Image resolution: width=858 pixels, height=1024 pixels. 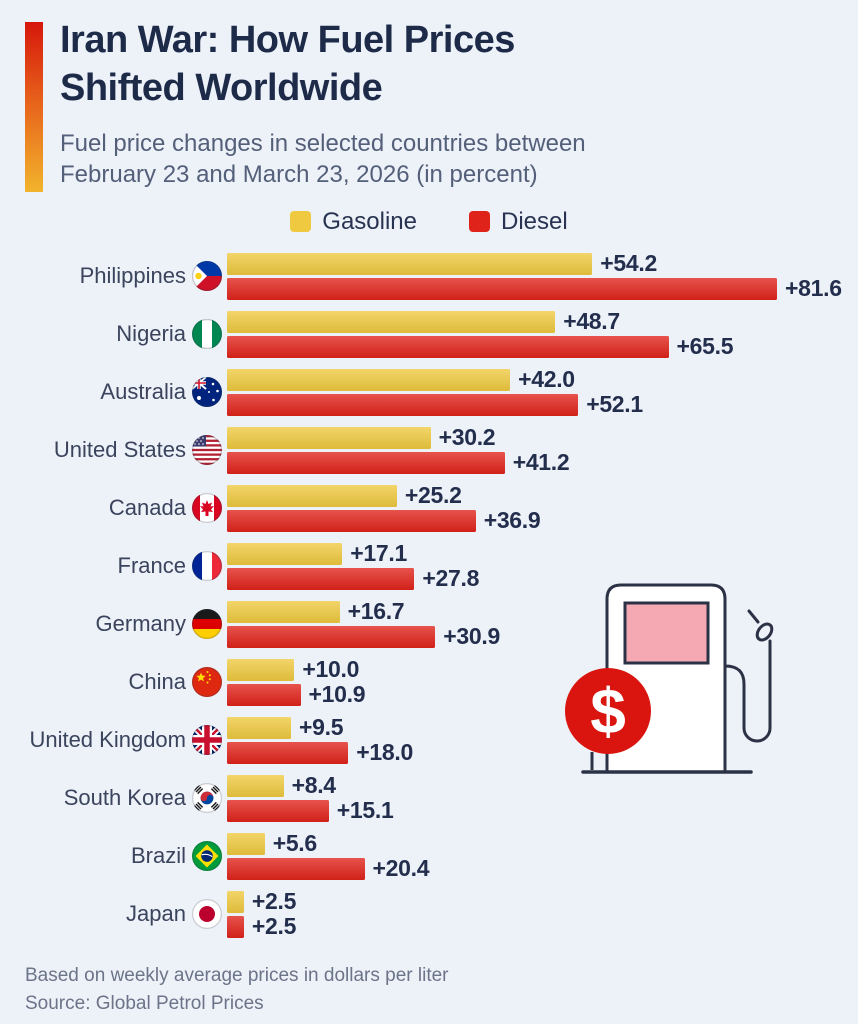 What do you see at coordinates (429, 798) in the screenshot?
I see `chart-row: South Korea +8.4 +15.1` at bounding box center [429, 798].